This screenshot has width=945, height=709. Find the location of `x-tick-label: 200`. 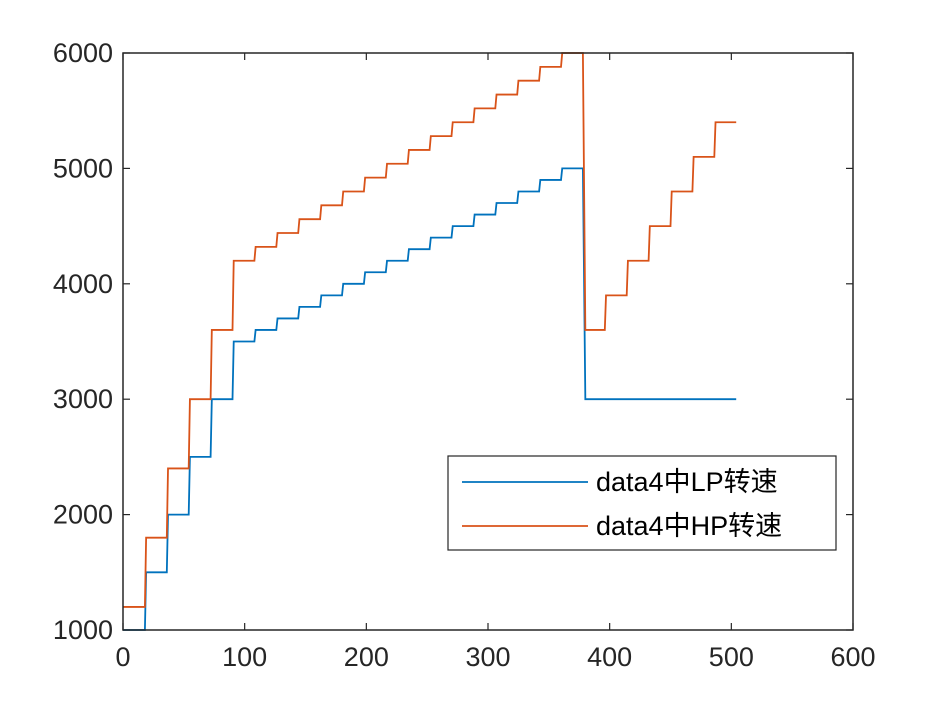

x-tick-label: 200 is located at coordinates (366, 657).